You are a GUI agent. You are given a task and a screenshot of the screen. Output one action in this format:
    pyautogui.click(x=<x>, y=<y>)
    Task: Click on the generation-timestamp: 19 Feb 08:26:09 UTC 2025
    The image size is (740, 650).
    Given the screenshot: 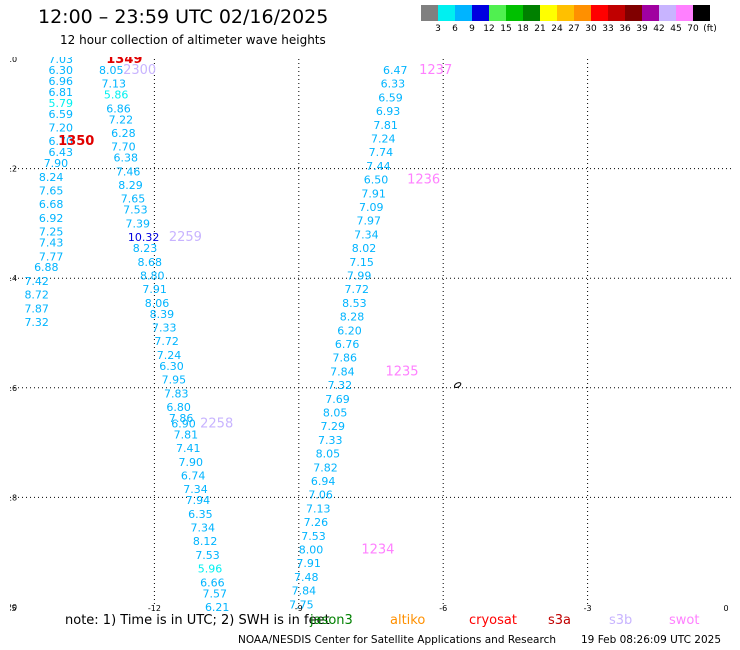 What is the action you would take?
    pyautogui.click(x=651, y=640)
    